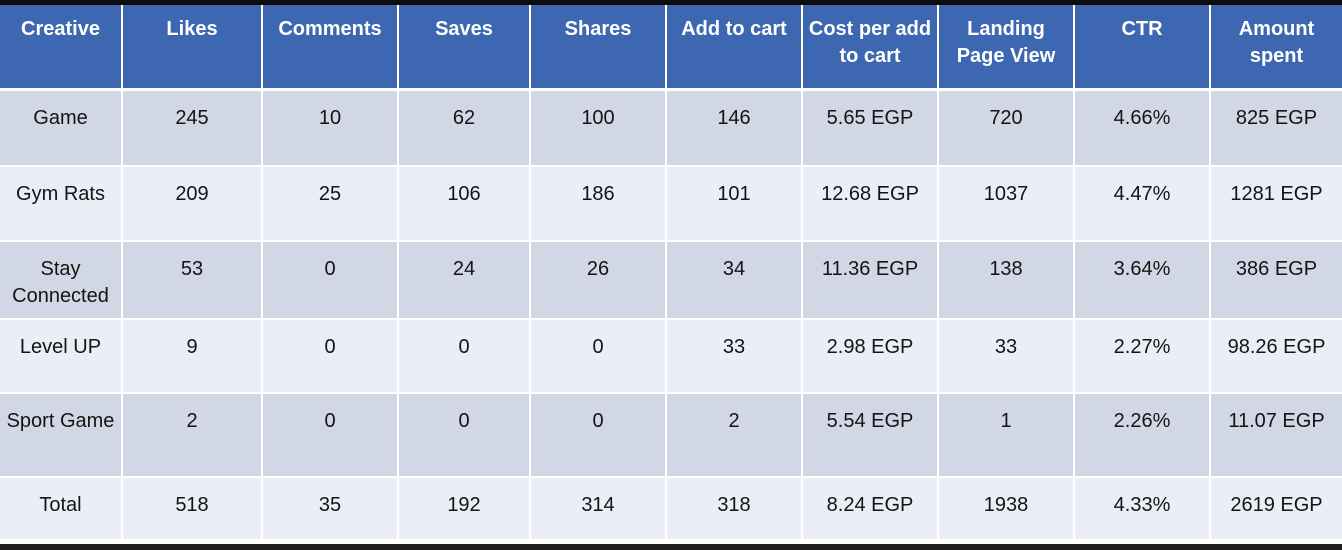 This screenshot has height=550, width=1342. I want to click on table-cell: 10, so click(330, 127).